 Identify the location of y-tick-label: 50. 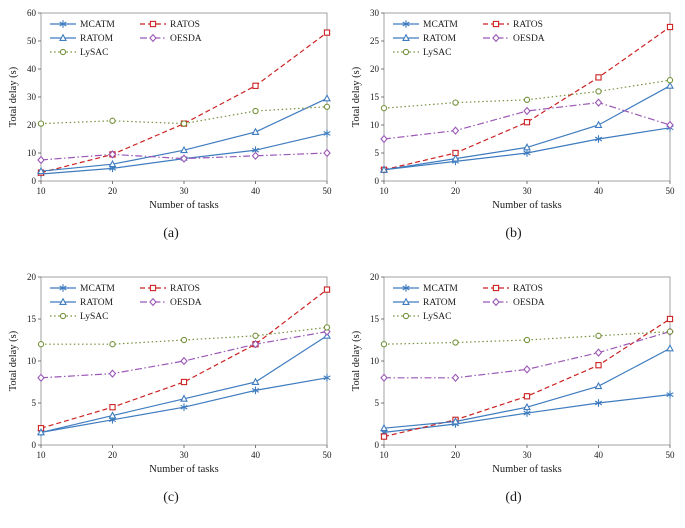
(32, 41).